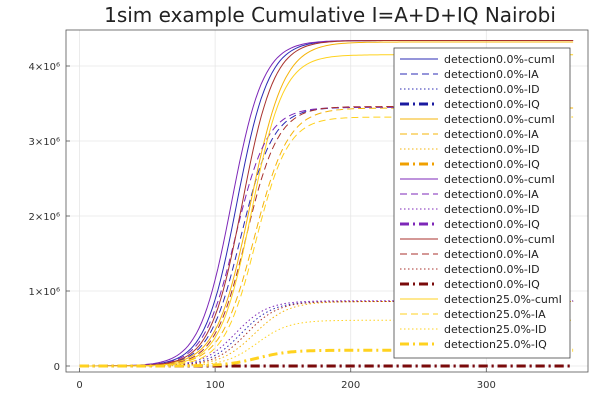 This screenshot has height=400, width=600. I want to click on y-tick-label: 2×10⁶, so click(44, 217).